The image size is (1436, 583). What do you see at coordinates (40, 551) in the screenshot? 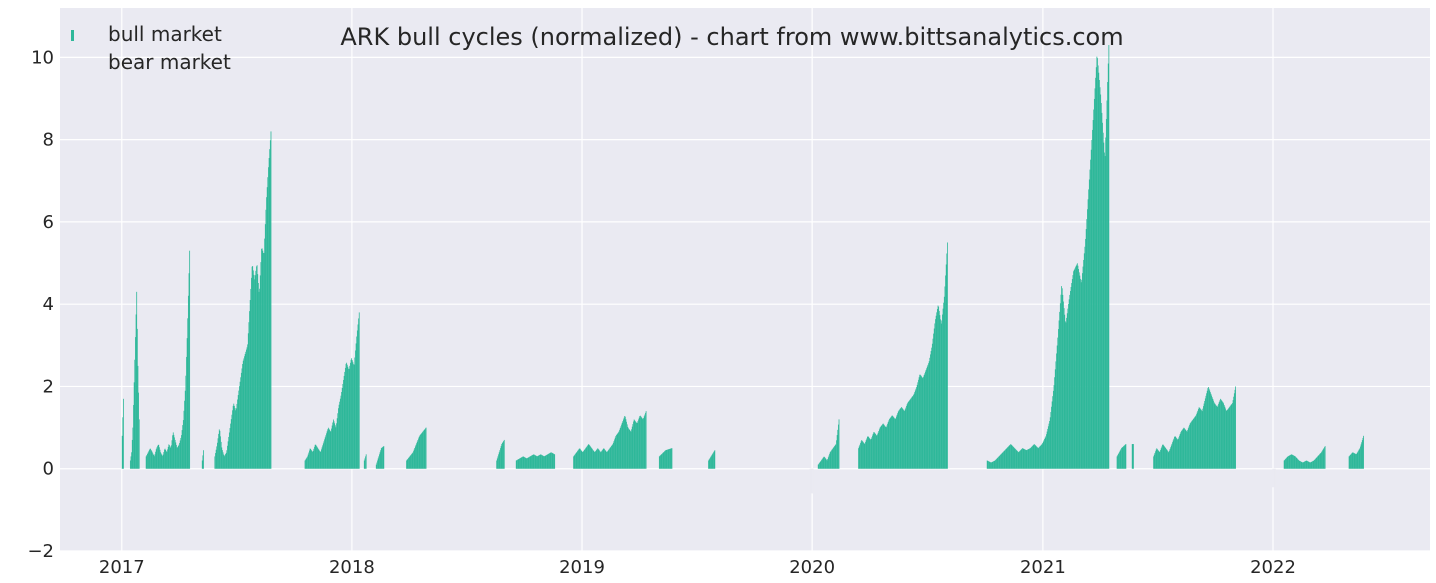
I see `y-tick-label: −2` at bounding box center [40, 551].